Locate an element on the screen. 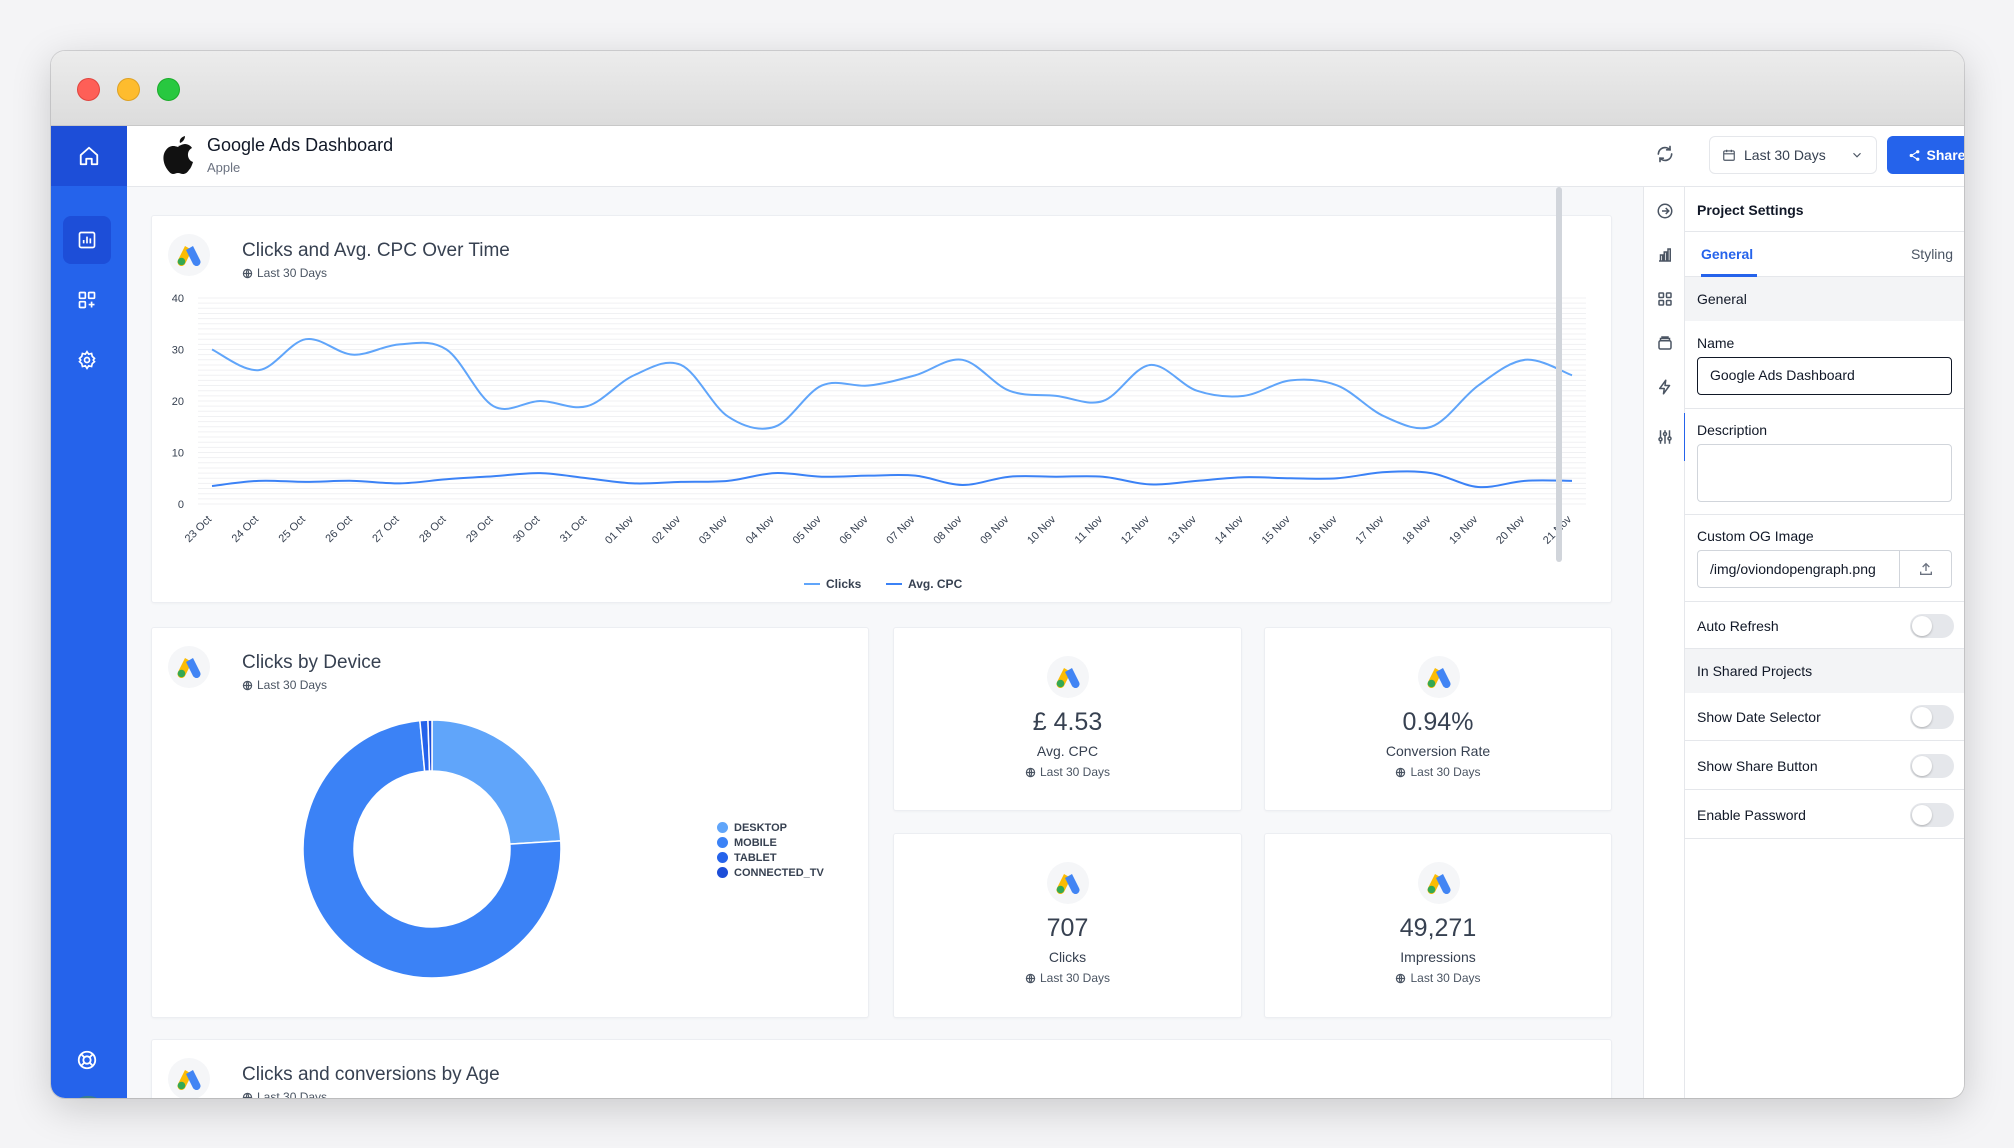 The height and width of the screenshot is (1148, 2014). dashboard-nav-button is located at coordinates (87, 240).